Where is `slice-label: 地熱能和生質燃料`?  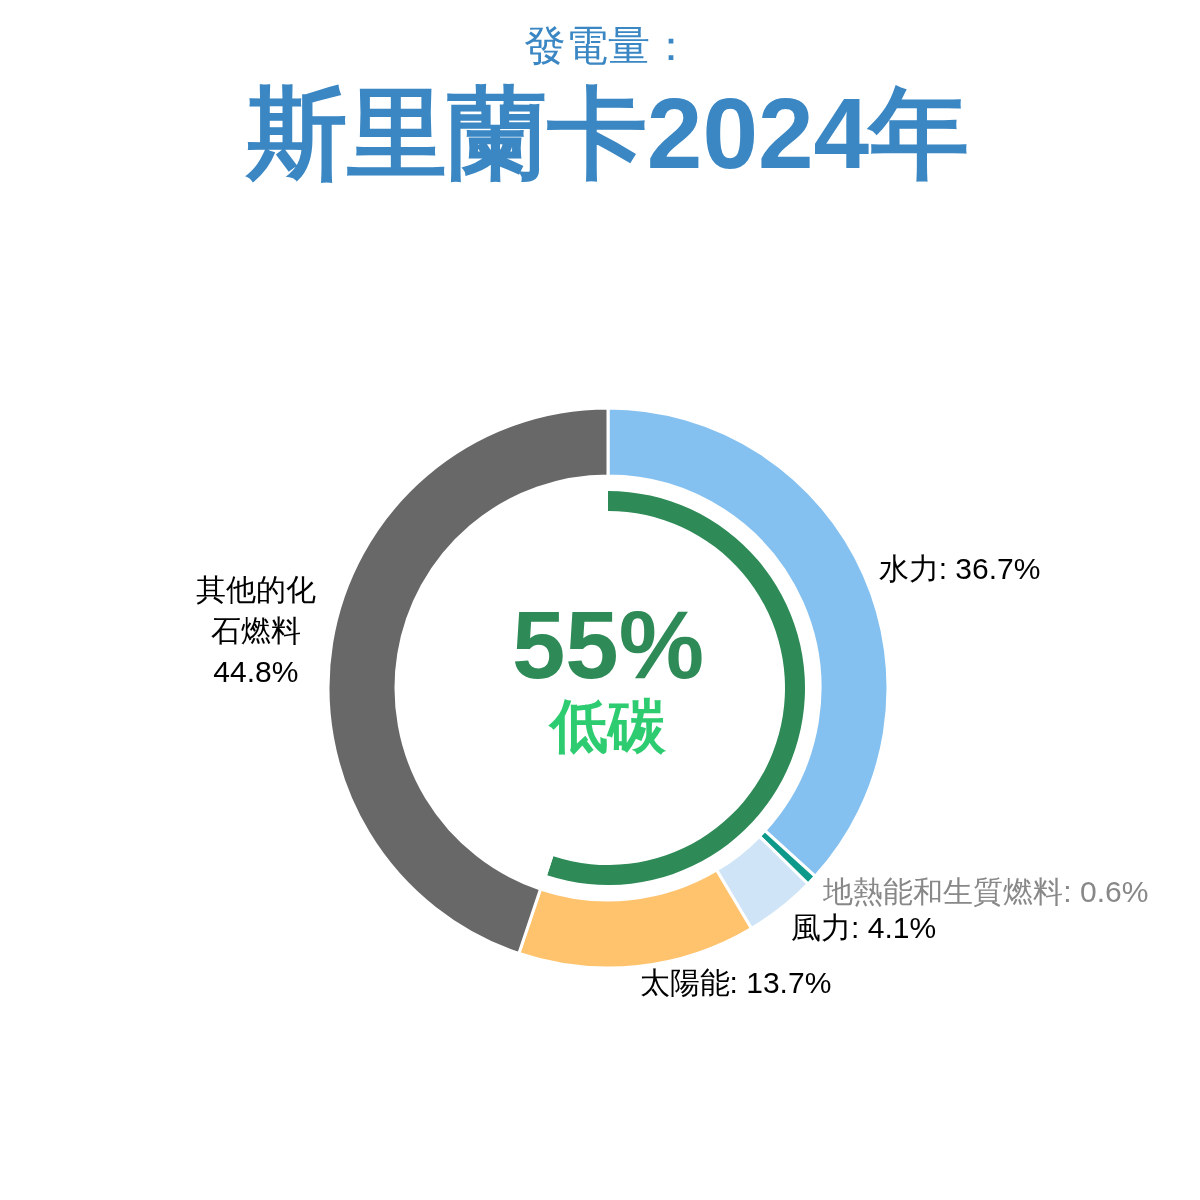
slice-label: 地熱能和生質燃料 is located at coordinates (943, 891).